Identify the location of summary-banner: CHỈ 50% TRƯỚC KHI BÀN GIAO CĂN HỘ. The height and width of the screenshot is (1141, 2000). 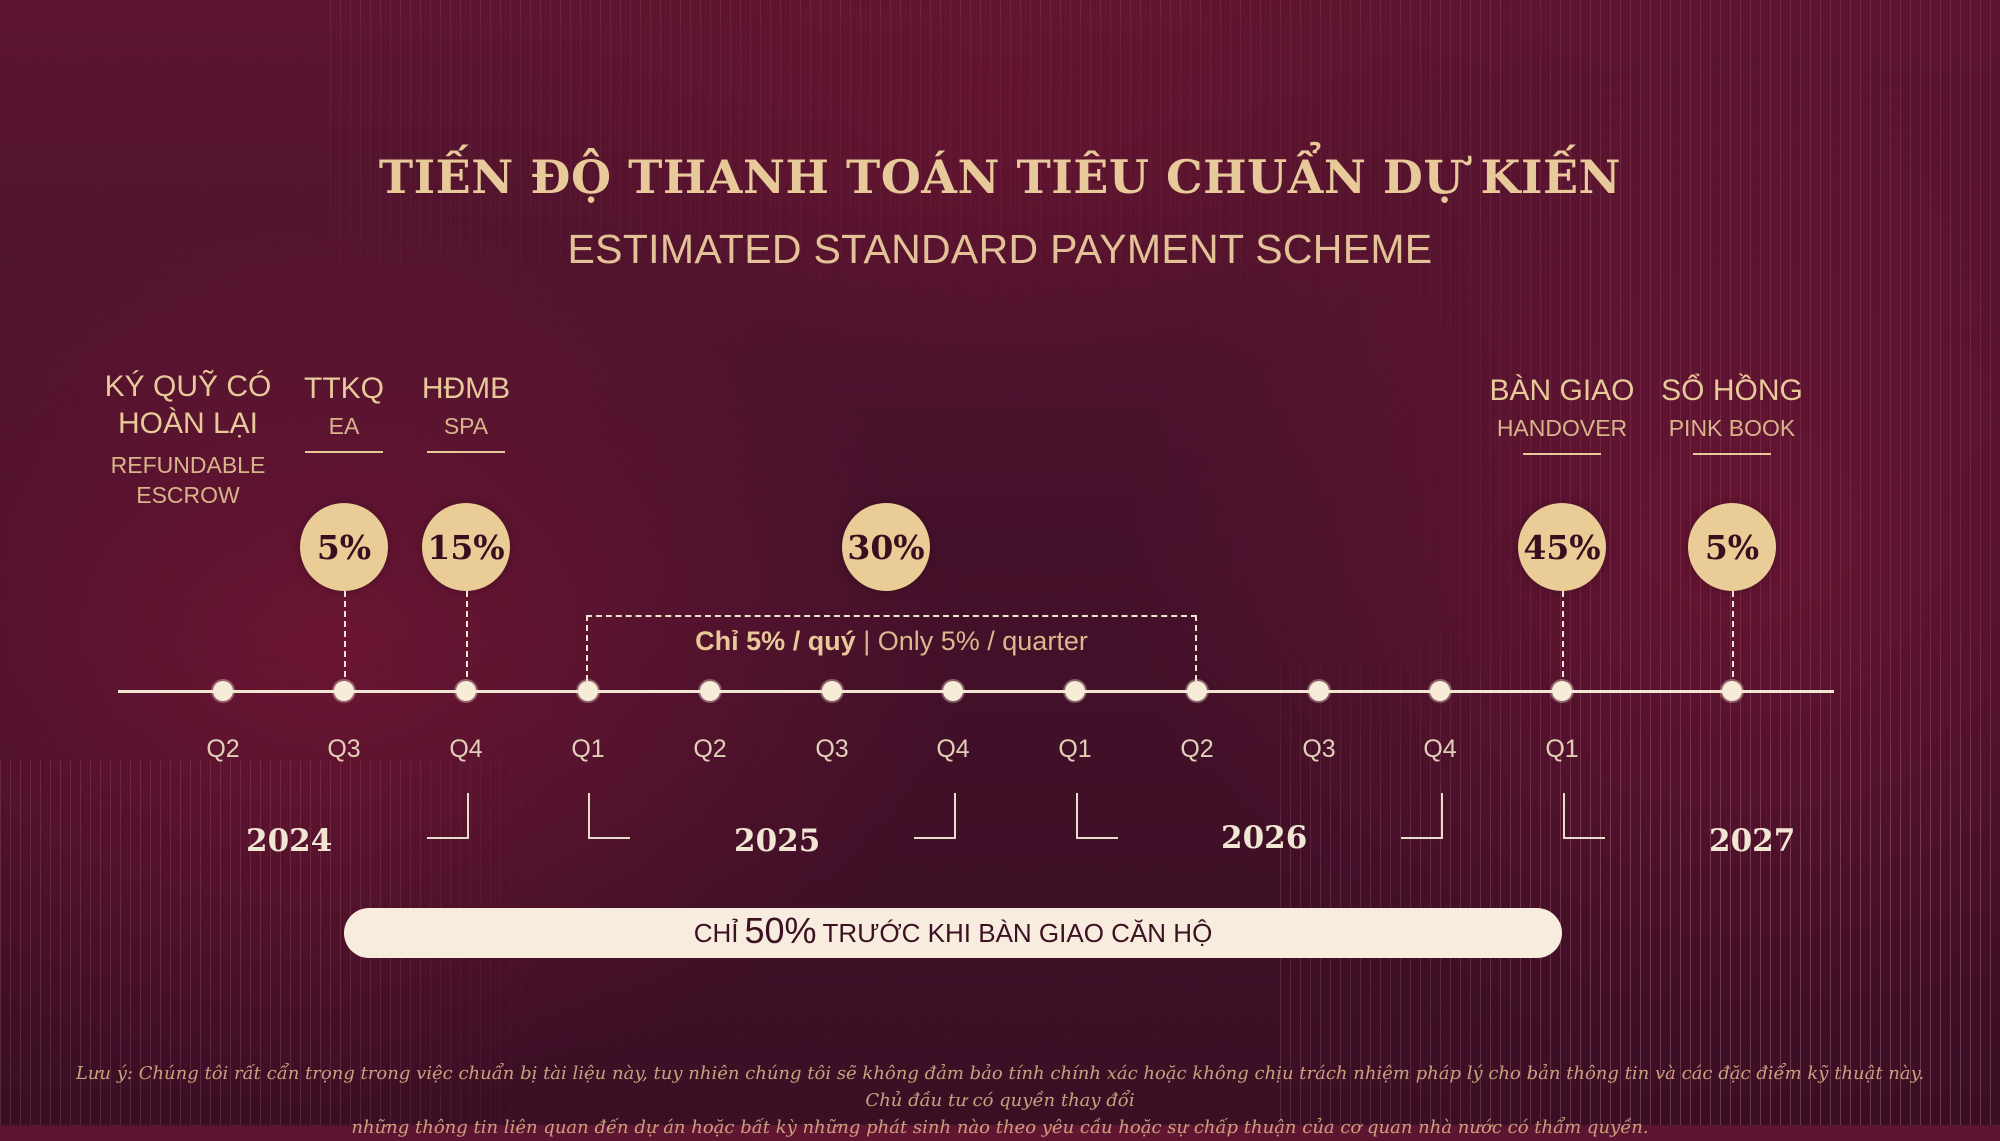
(953, 933).